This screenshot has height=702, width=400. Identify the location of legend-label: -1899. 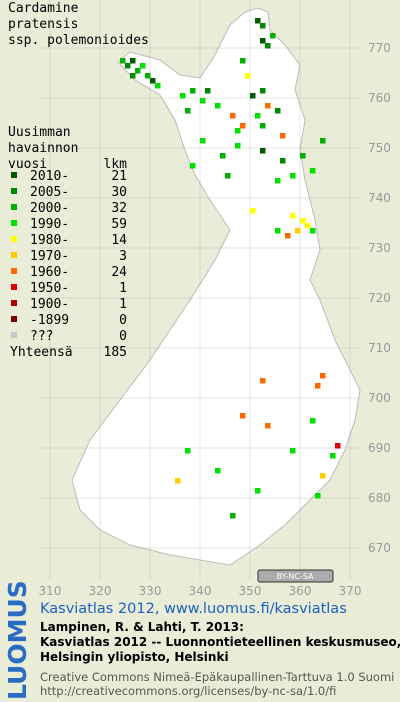
(49, 320).